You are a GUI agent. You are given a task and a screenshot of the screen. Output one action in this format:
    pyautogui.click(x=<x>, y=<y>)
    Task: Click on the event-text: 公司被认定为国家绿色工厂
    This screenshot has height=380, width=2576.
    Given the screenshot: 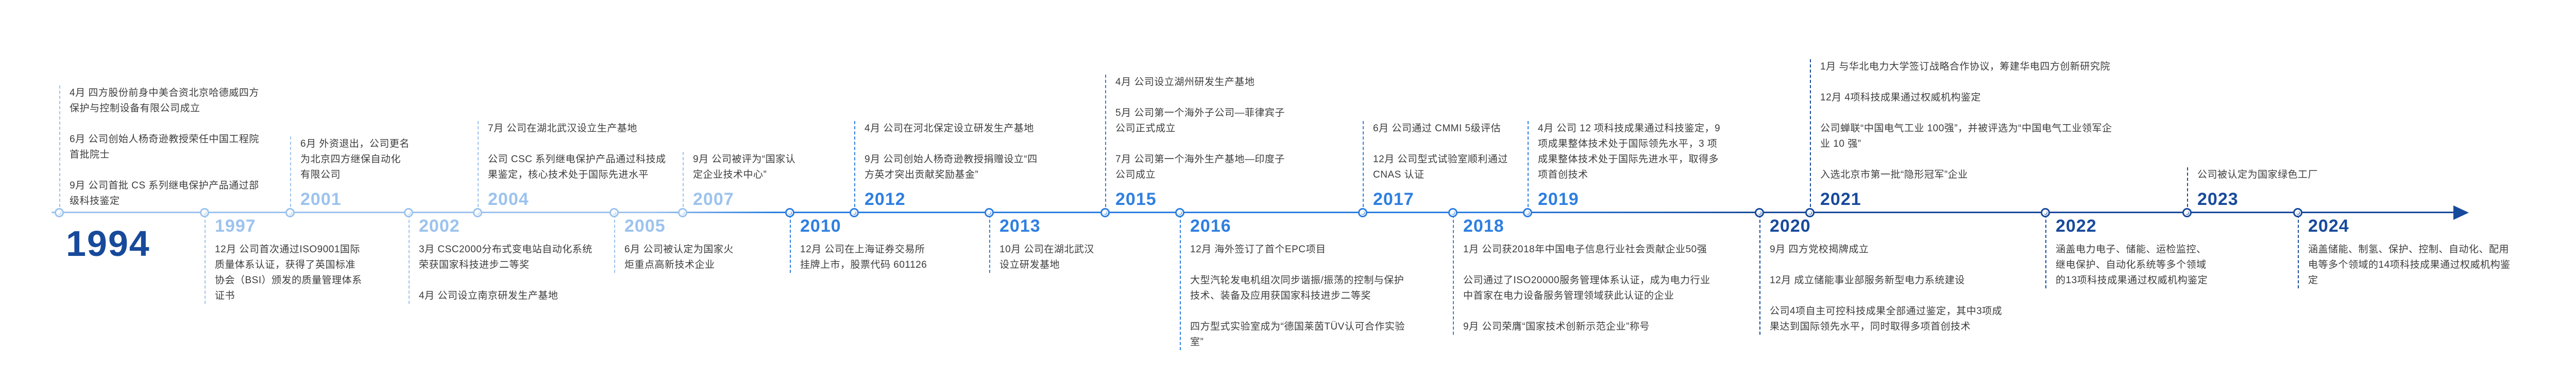 What is the action you would take?
    pyautogui.click(x=2257, y=175)
    